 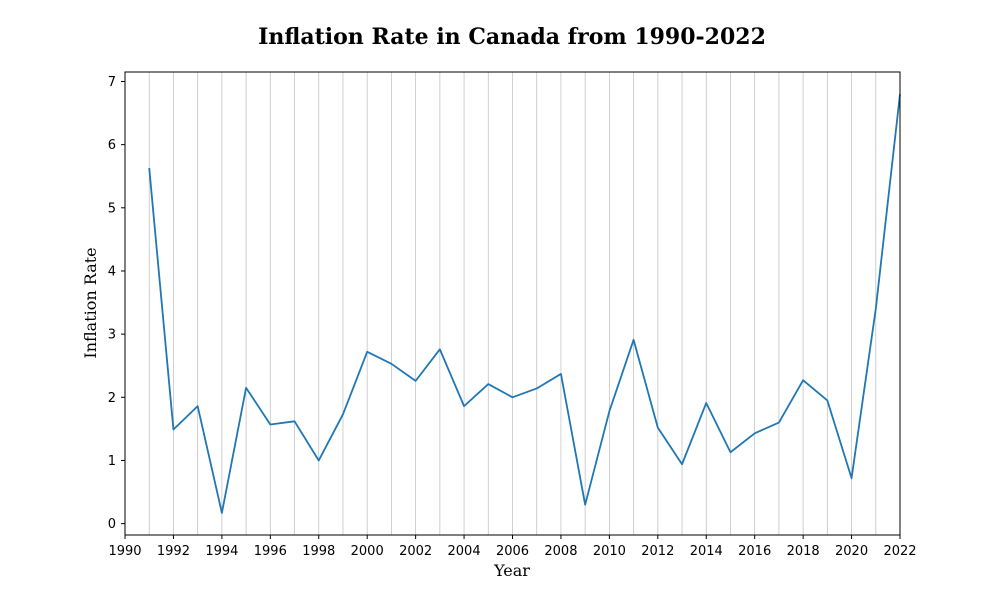 What do you see at coordinates (112, 524) in the screenshot?
I see `y-tick-label: 0` at bounding box center [112, 524].